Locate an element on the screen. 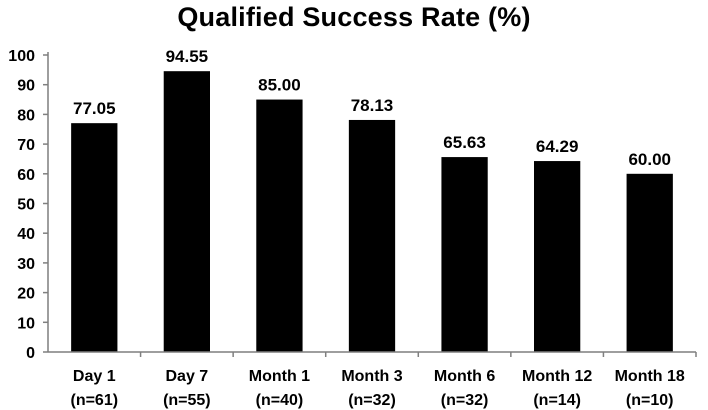 This screenshot has height=410, width=708. y-tick-label: 90 is located at coordinates (26, 86).